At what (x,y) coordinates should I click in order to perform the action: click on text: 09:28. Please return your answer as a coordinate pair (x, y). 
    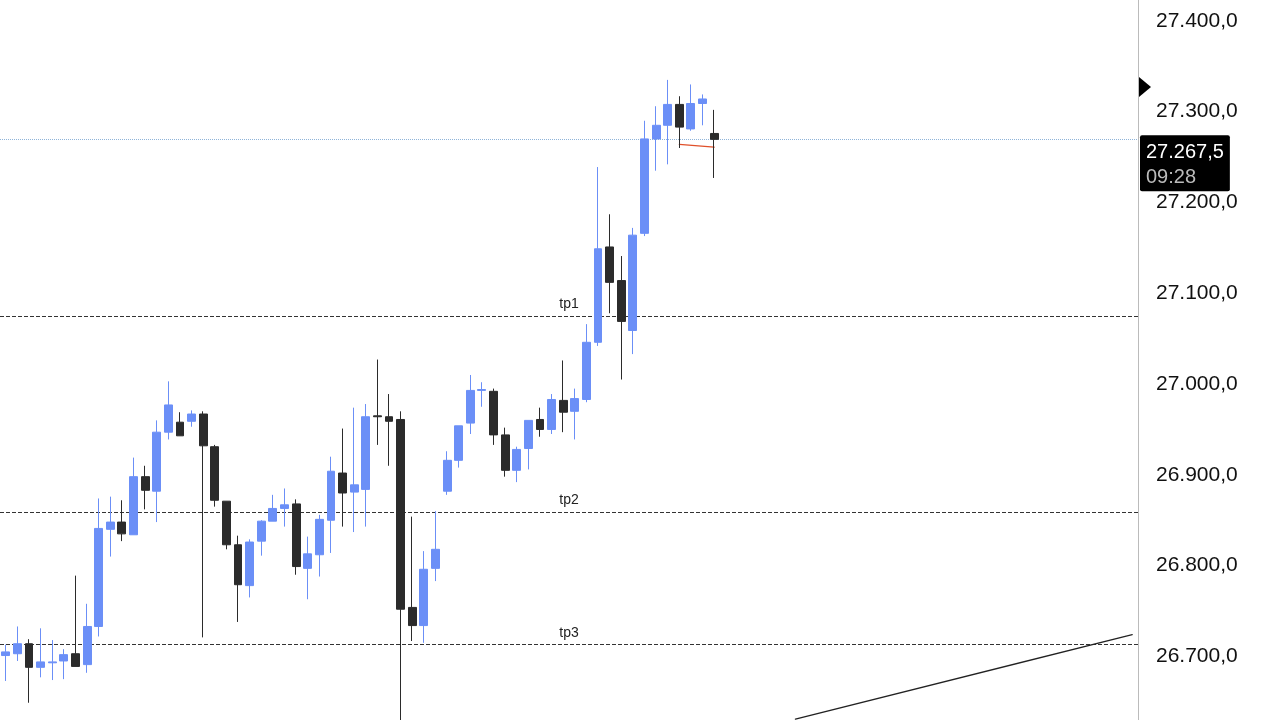
    Looking at the image, I should click on (1171, 175).